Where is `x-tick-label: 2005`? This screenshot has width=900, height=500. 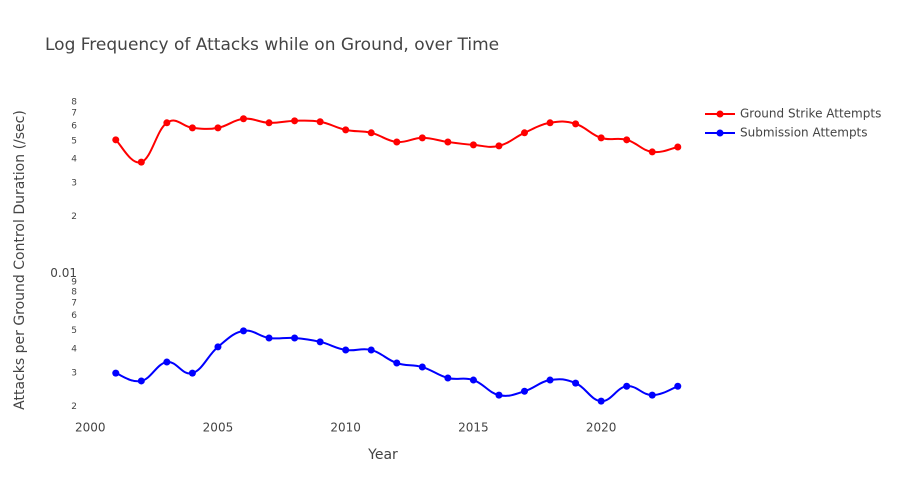
x-tick-label: 2005 is located at coordinates (218, 428).